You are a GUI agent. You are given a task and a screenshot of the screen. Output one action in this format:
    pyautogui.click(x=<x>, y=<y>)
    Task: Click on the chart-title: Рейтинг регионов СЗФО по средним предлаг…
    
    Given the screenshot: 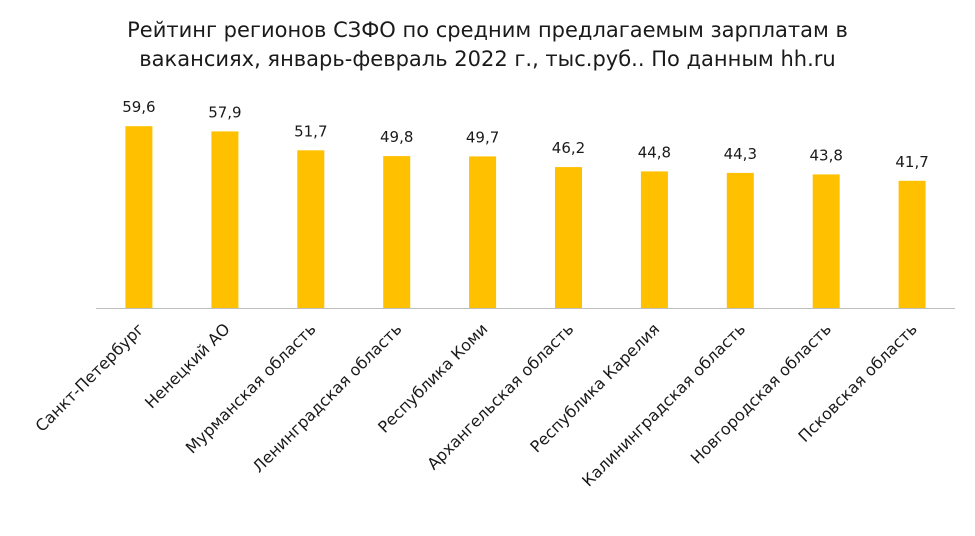 What is the action you would take?
    pyautogui.click(x=487, y=45)
    